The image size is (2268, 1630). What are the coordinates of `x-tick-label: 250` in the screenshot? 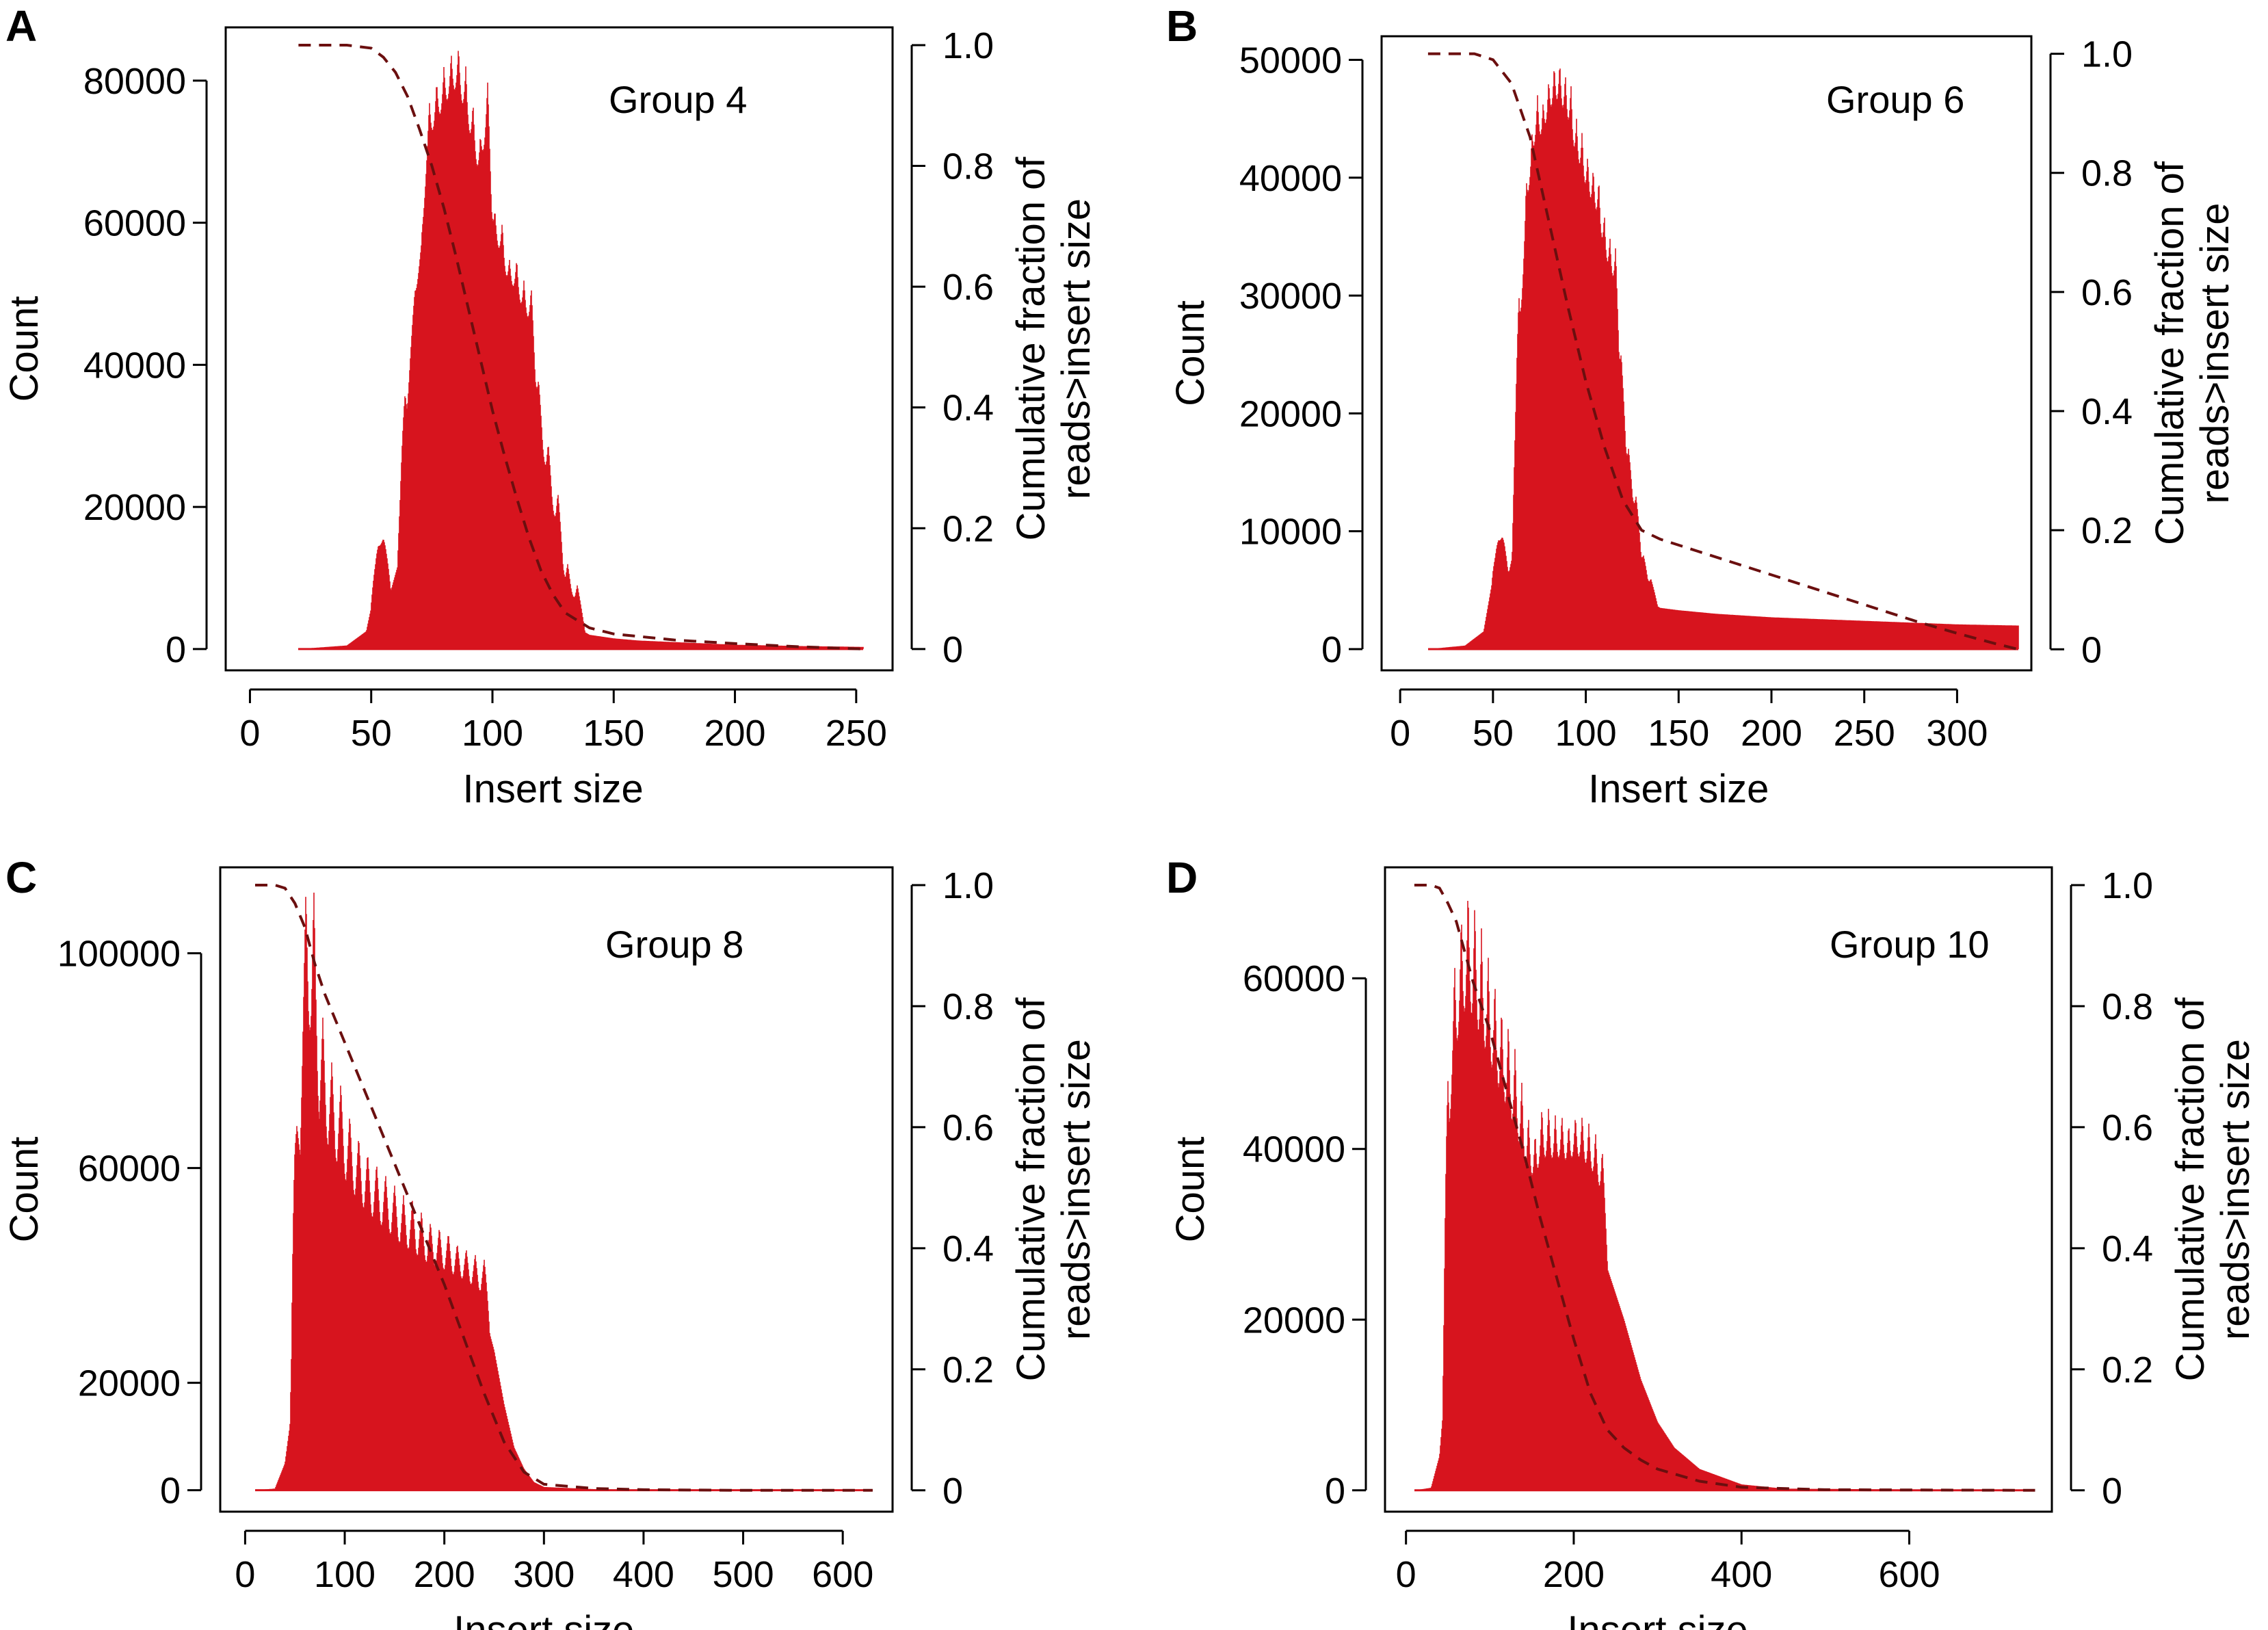 It's located at (856, 733).